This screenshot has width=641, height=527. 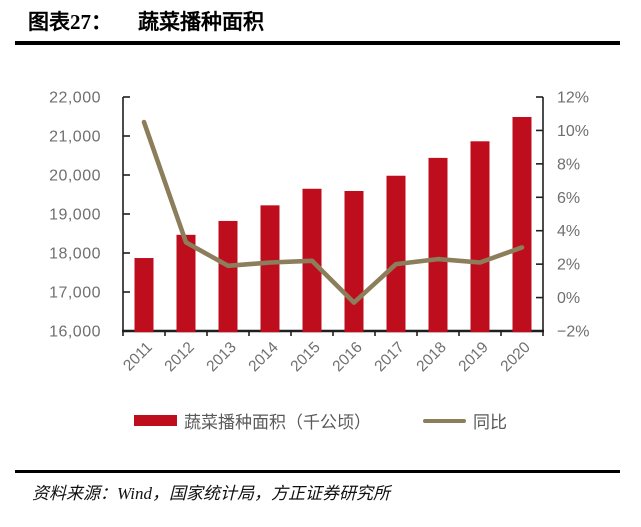 I want to click on left-axis-label: 21,000, so click(x=75, y=137).